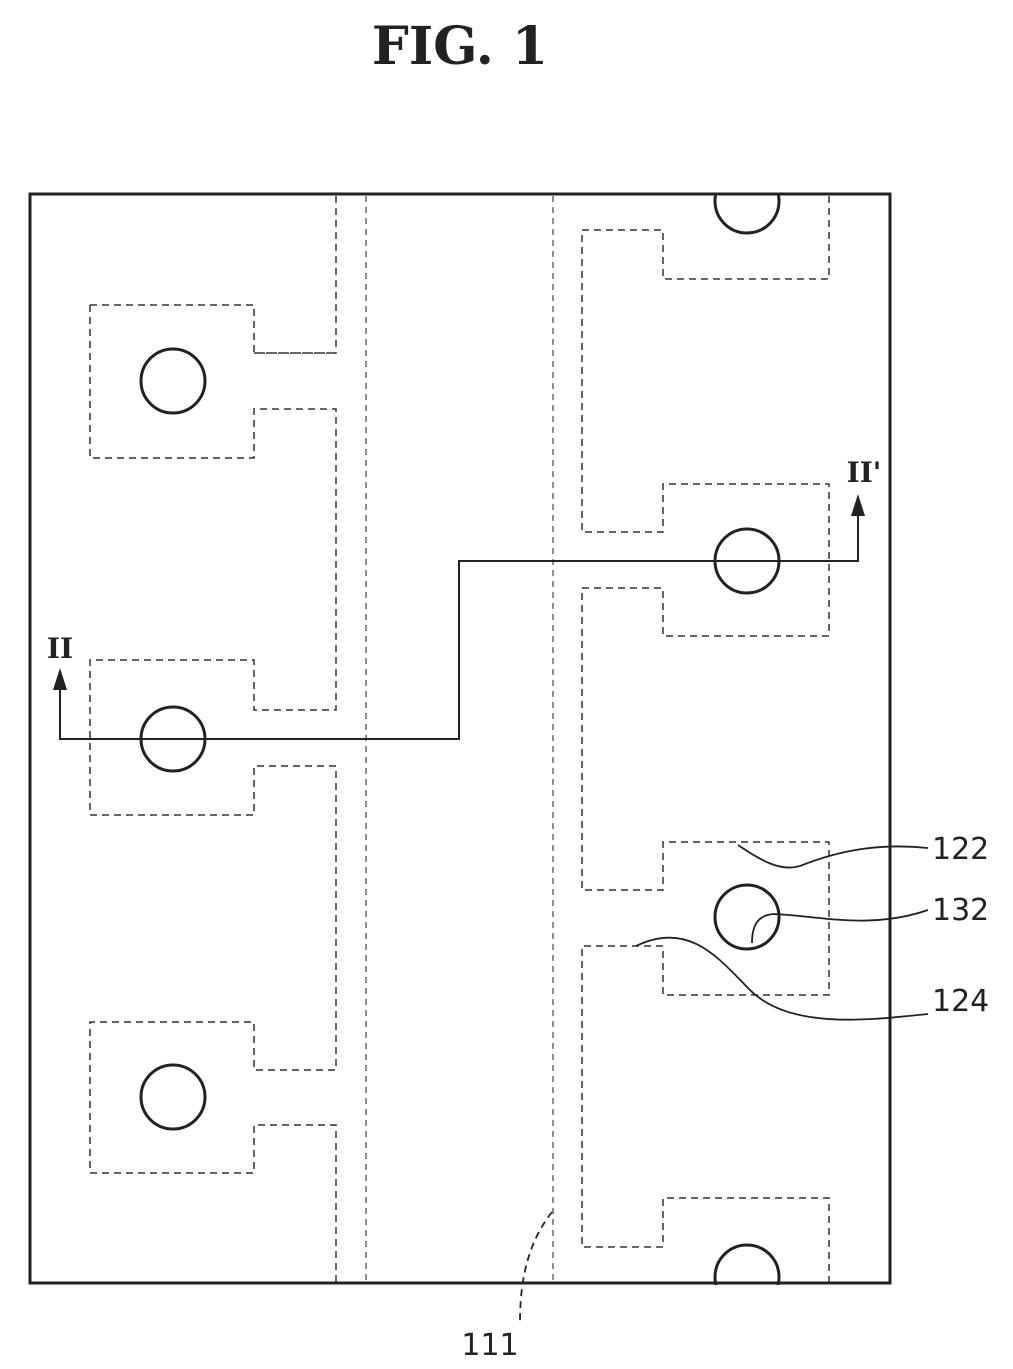 Image resolution: width=1013 pixels, height=1369 pixels. What do you see at coordinates (960, 1001) in the screenshot?
I see `label-124: 124` at bounding box center [960, 1001].